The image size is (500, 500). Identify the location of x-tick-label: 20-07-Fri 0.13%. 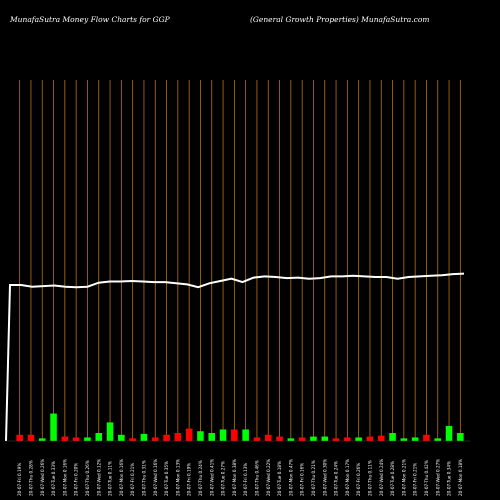
(245, 479).